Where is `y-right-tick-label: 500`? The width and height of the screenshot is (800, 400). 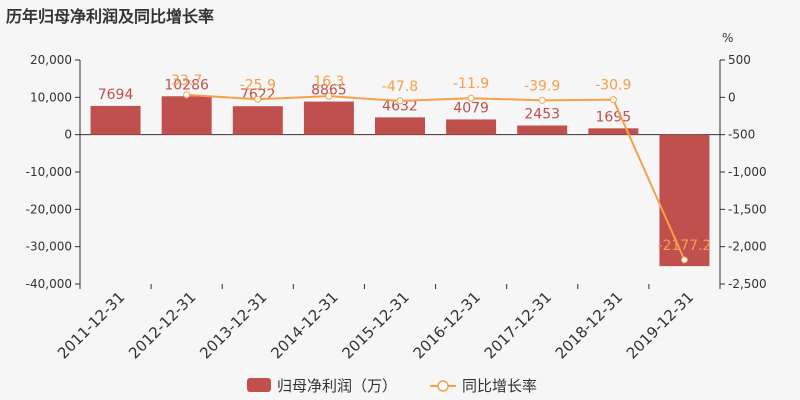
y-right-tick-label: 500 is located at coordinates (739, 60).